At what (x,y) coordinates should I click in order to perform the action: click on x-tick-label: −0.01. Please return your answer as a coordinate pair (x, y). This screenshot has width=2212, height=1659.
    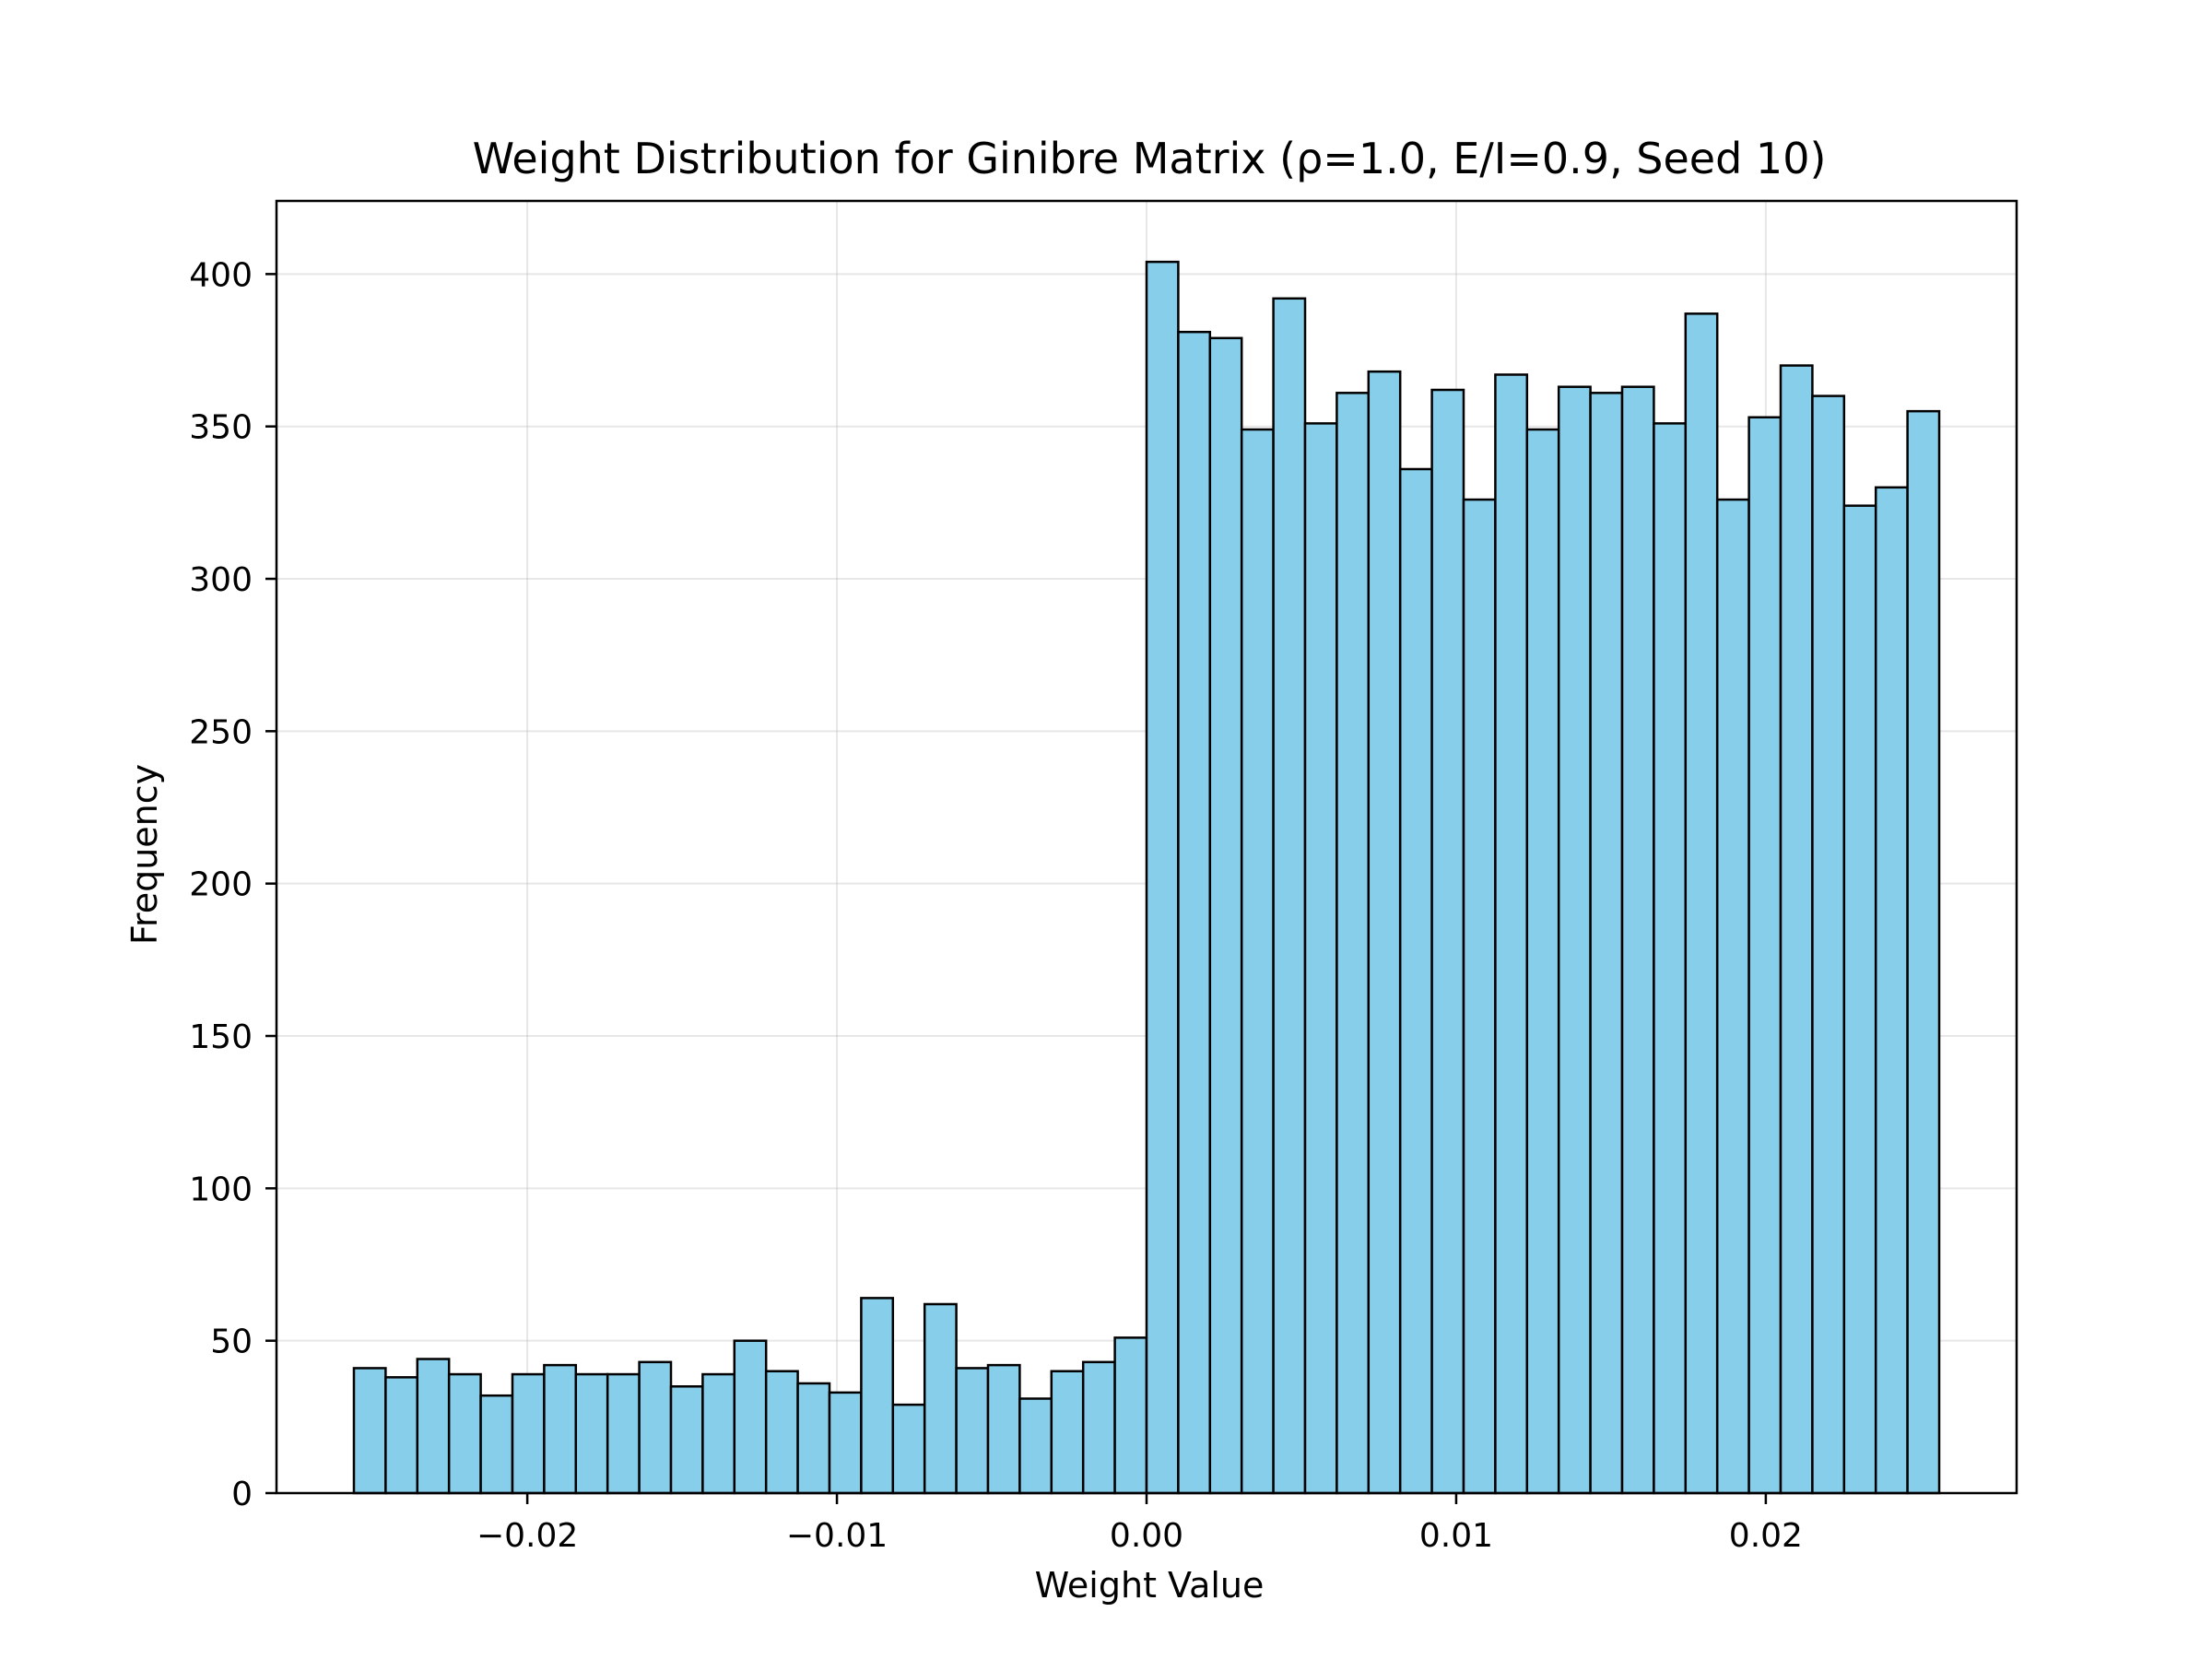
    Looking at the image, I should click on (837, 1536).